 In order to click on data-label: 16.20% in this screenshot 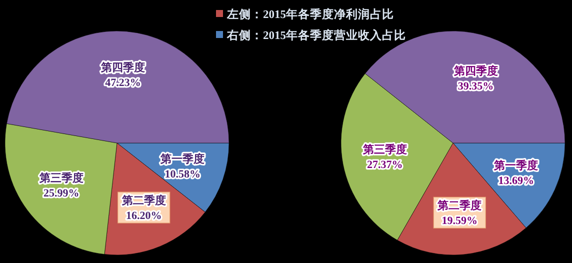, I will do `click(144, 216)`.